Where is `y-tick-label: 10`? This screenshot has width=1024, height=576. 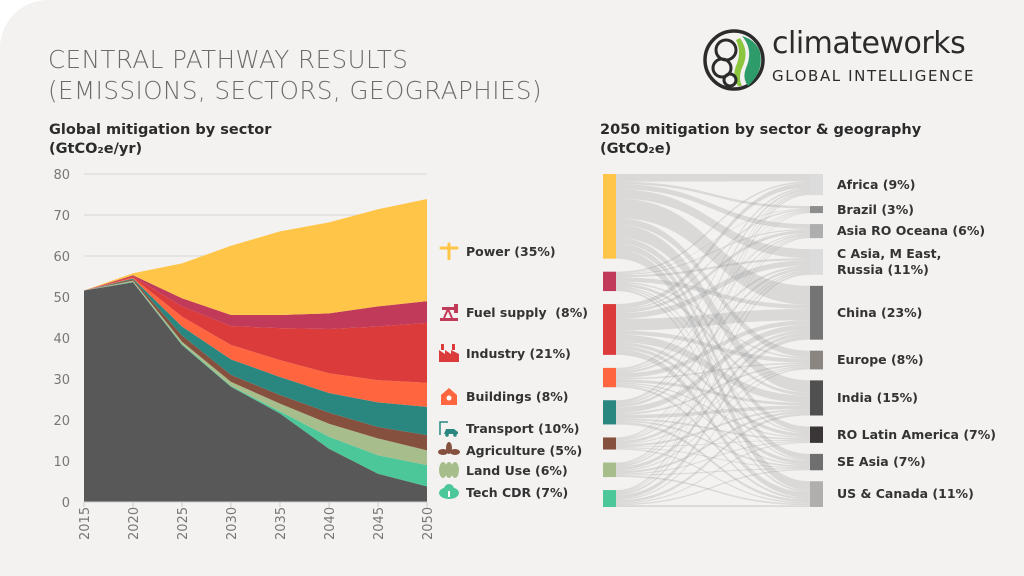 y-tick-label: 10 is located at coordinates (61, 462).